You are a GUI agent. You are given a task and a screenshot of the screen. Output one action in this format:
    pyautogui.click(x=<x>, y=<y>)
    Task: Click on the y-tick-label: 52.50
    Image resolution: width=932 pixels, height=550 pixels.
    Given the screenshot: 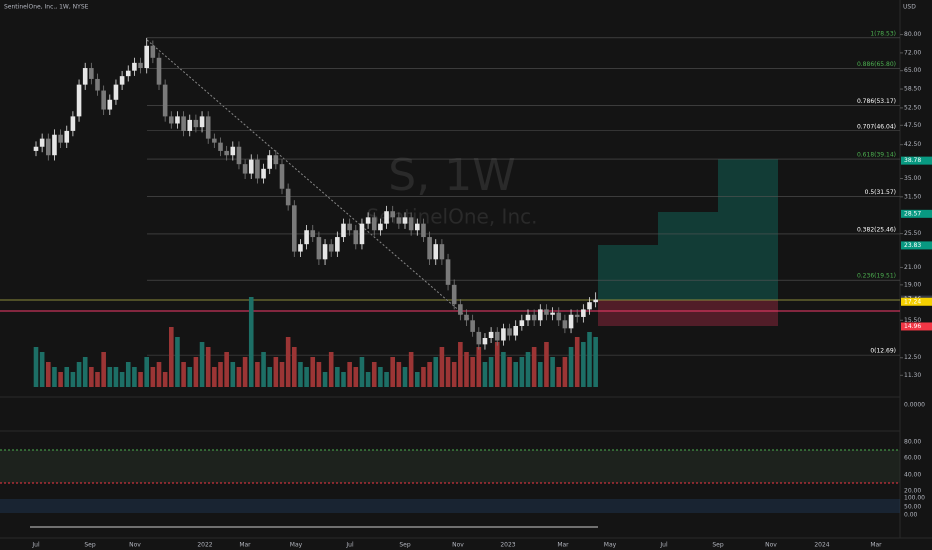 What is the action you would take?
    pyautogui.click(x=912, y=107)
    